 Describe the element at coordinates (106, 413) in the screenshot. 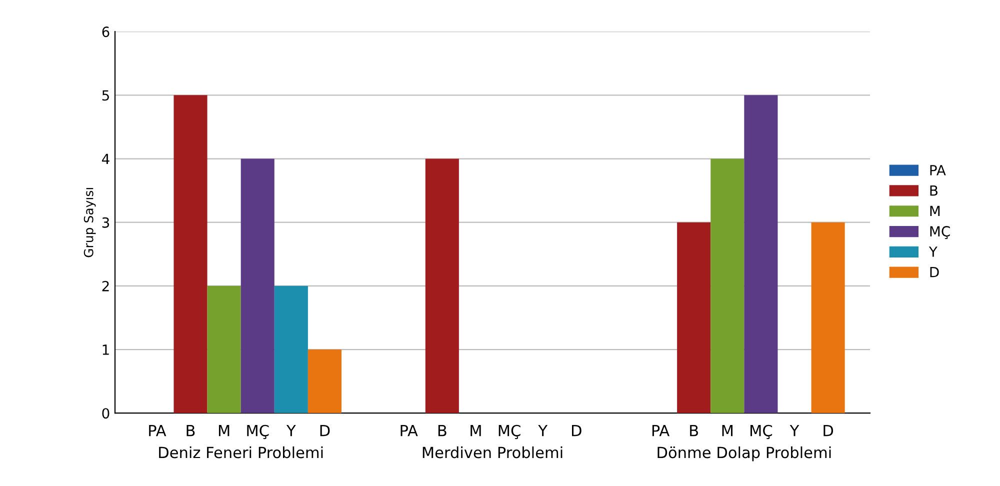

I see `y-tick-label: 0` at that location.